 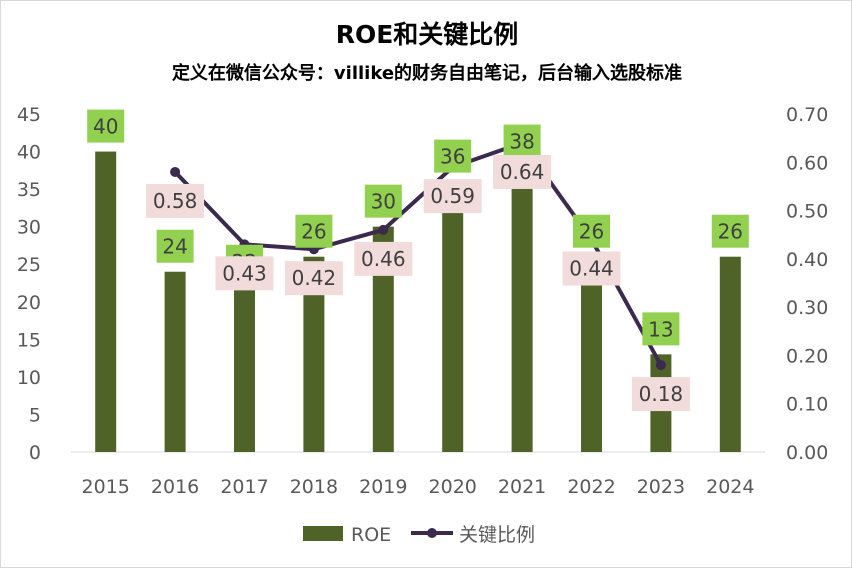 What do you see at coordinates (175, 487) in the screenshot?
I see `x-tick-label: 2016` at bounding box center [175, 487].